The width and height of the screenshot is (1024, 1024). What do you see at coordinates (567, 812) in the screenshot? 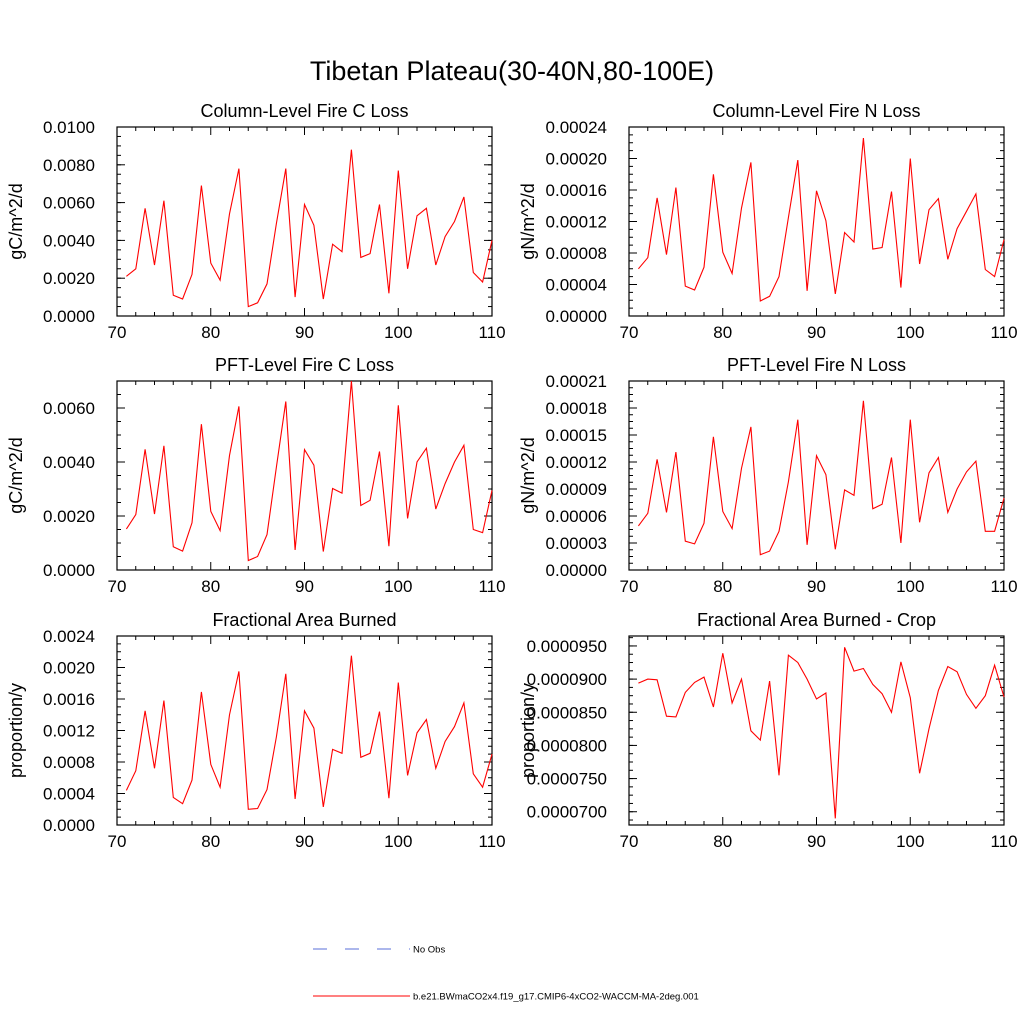
I see `y-tick-label: 0.0000700` at bounding box center [567, 812].